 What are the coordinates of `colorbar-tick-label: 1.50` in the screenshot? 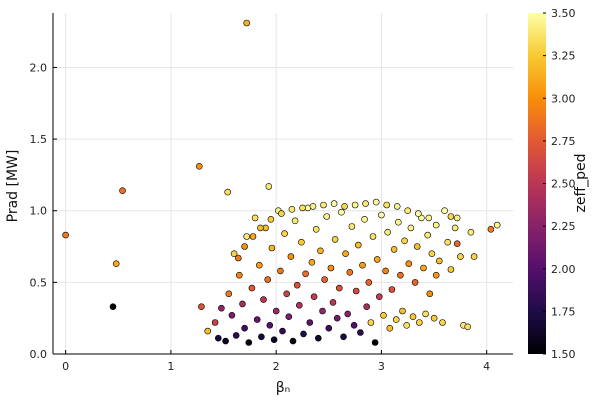 It's located at (563, 354).